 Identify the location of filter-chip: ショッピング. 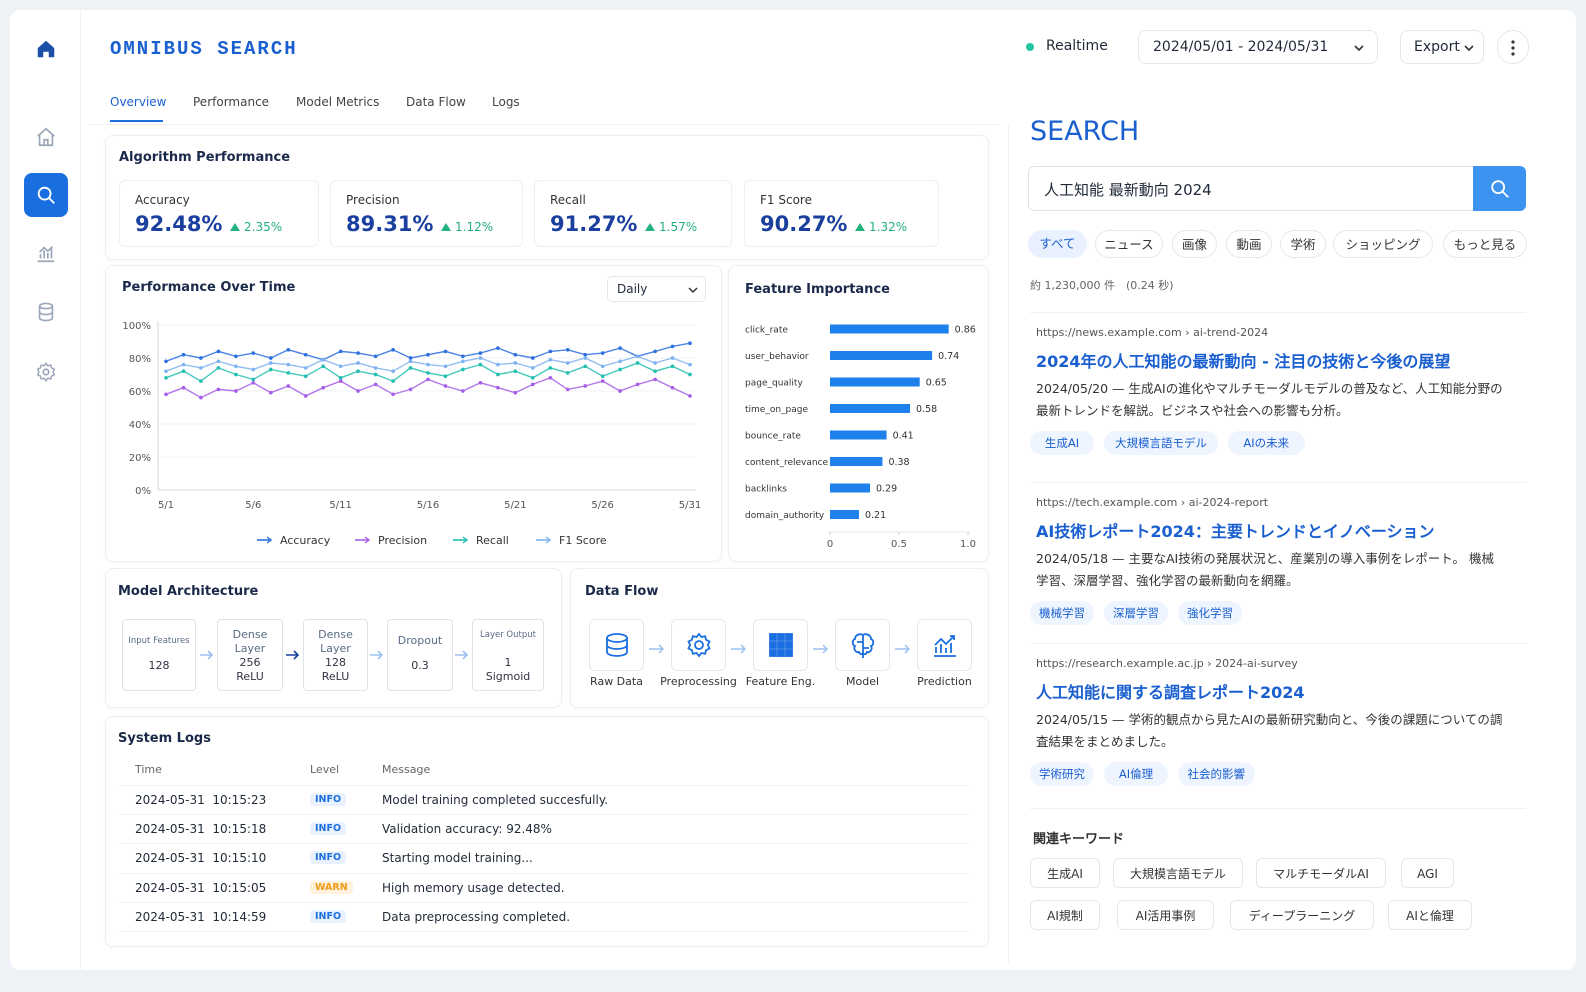
(1383, 244).